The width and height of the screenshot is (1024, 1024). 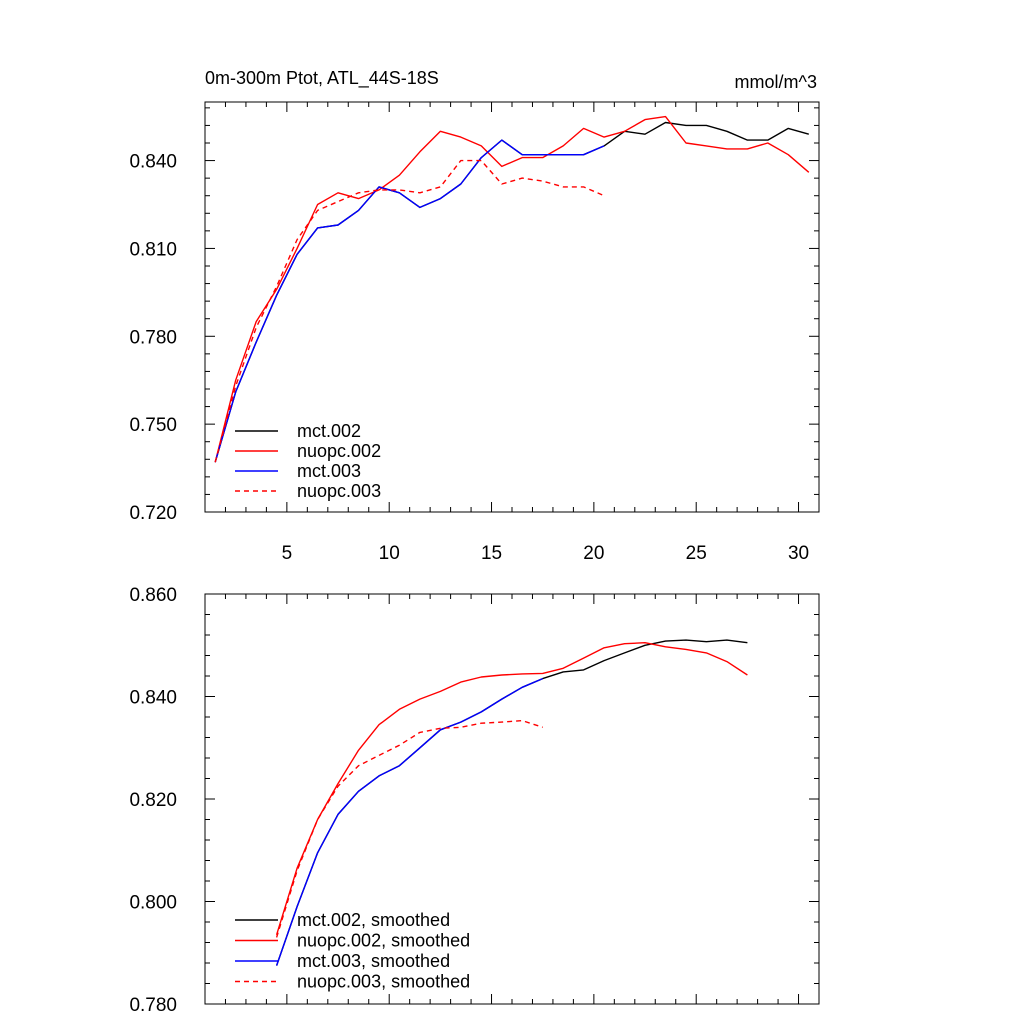 I want to click on legend-label: nuopc.003, so click(x=339, y=491).